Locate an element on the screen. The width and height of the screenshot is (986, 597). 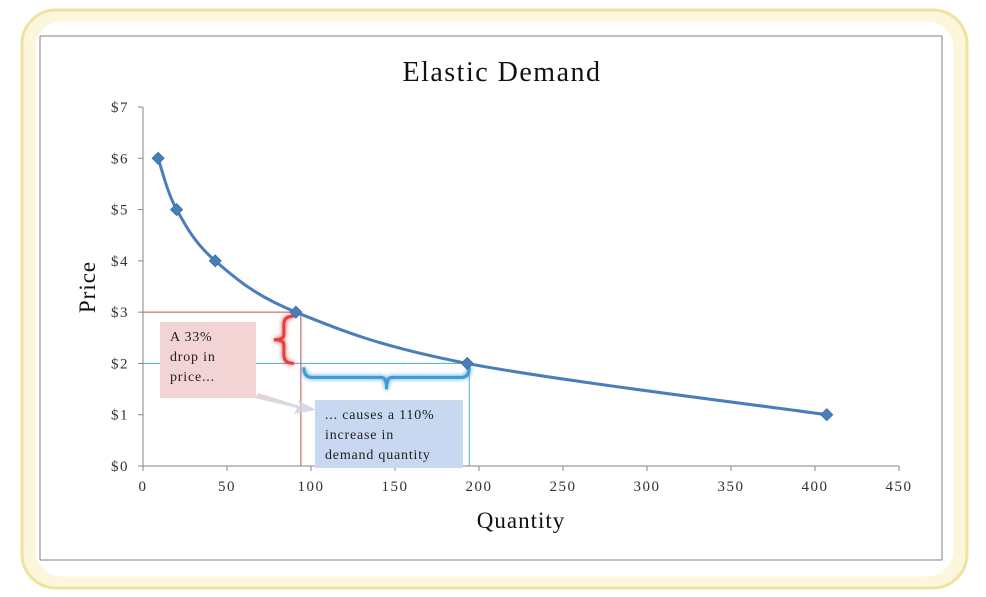
y-tick-label: $6 is located at coordinates (120, 159).